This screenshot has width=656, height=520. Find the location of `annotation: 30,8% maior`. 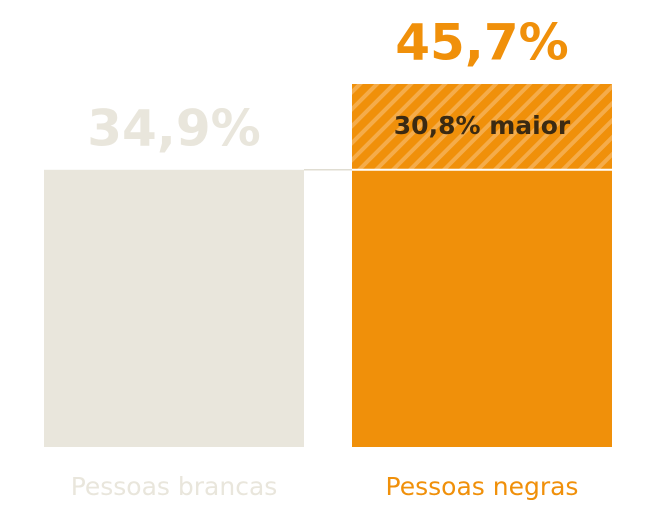

annotation: 30,8% maior is located at coordinates (482, 125).